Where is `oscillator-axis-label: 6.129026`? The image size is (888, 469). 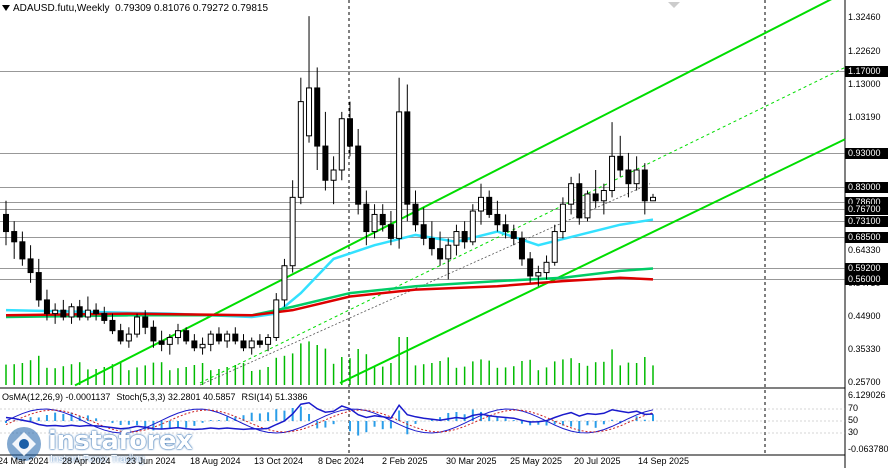
oscillator-axis-label: 6.129026 is located at coordinates (867, 395).